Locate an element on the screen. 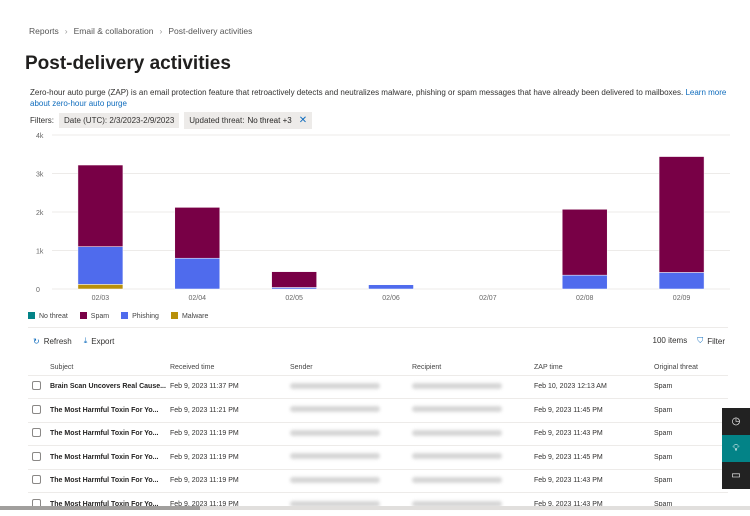 The image size is (750, 516). col-original-threat: Original threat is located at coordinates (689, 367).